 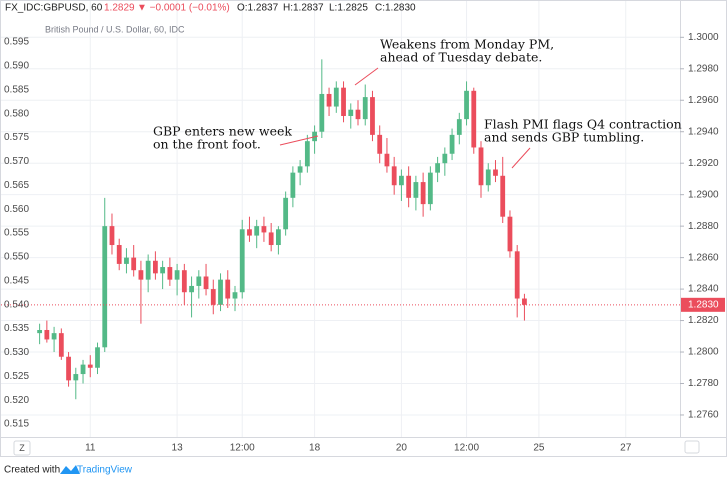 I want to click on y-tick-label: 0.570, so click(x=16, y=161).